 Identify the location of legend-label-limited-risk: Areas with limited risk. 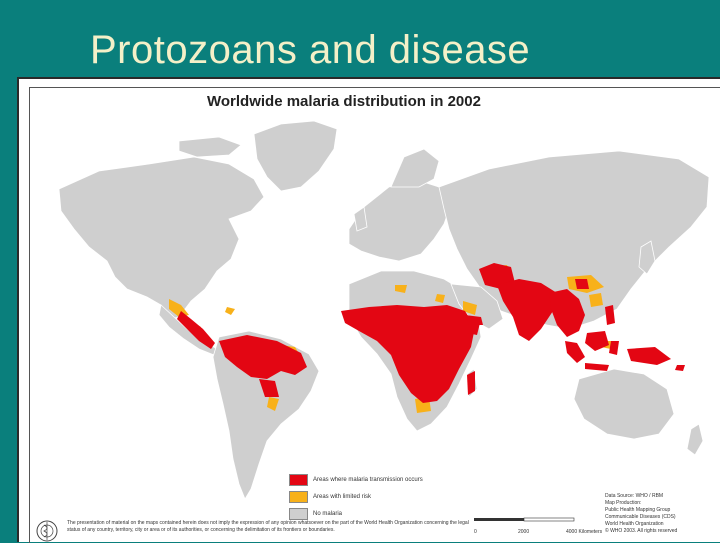
(342, 497).